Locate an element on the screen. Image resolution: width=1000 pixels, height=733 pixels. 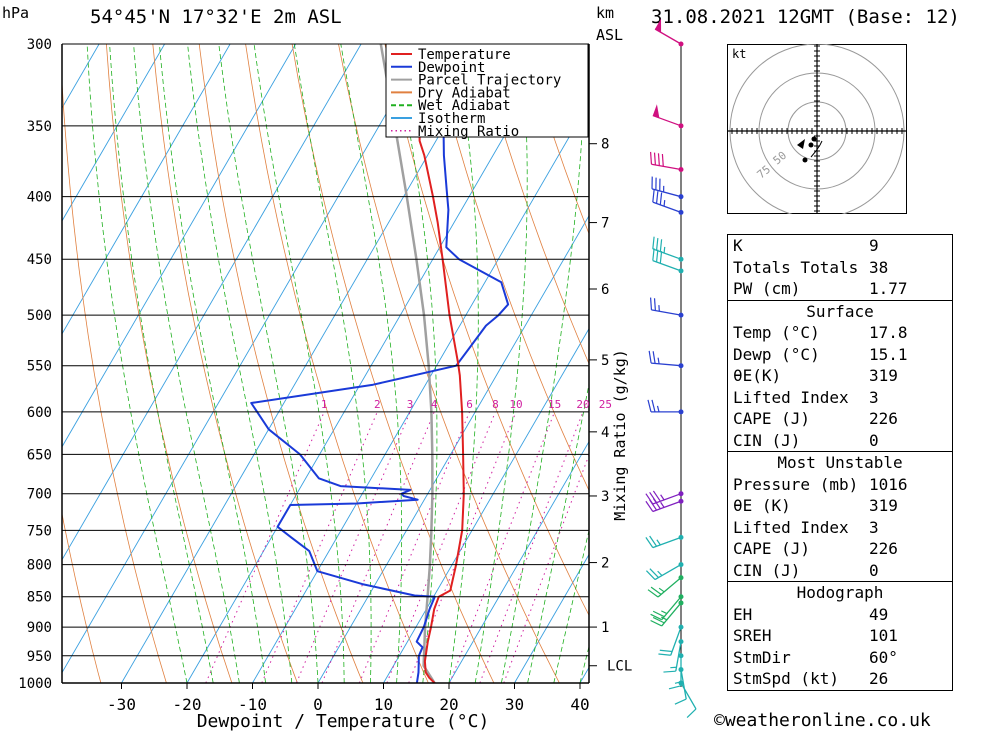
footer-credit: ©weatheronline.co.uk is located at coordinates (822, 720).